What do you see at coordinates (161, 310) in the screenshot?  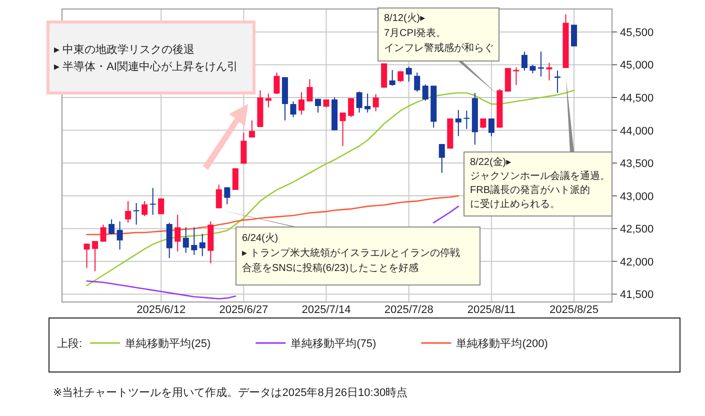 I see `x-tick-label: 2025/6/12` at bounding box center [161, 310].